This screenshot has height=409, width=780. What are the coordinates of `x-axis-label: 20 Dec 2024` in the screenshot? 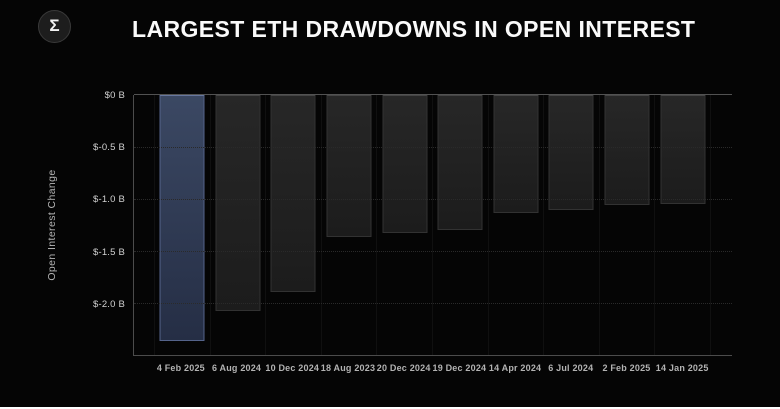 It's located at (403, 368).